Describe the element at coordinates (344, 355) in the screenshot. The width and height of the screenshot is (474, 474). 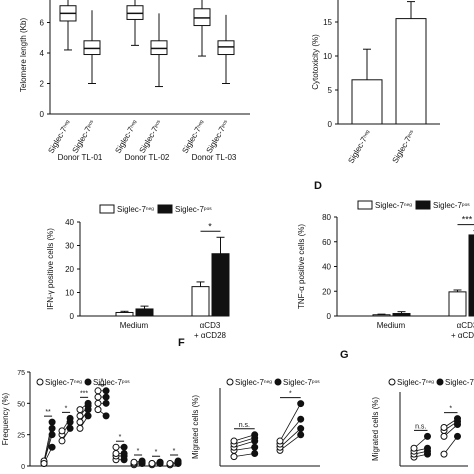
I see `panel-label-G: G` at that location.